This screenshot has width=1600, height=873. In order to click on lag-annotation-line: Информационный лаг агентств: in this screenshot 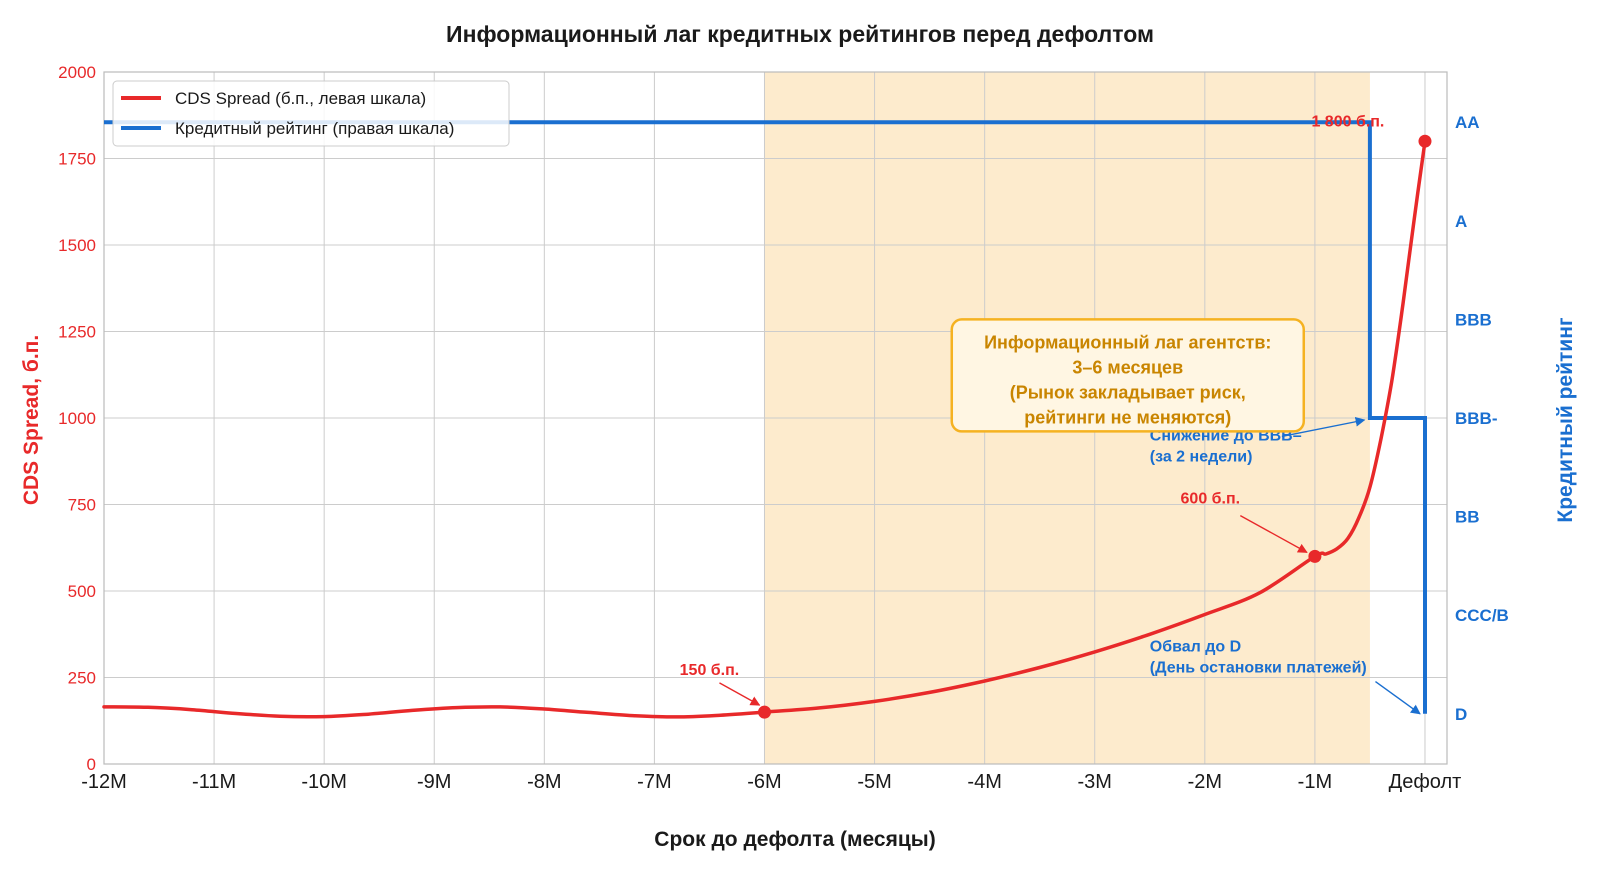, I will do `click(1127, 342)`.